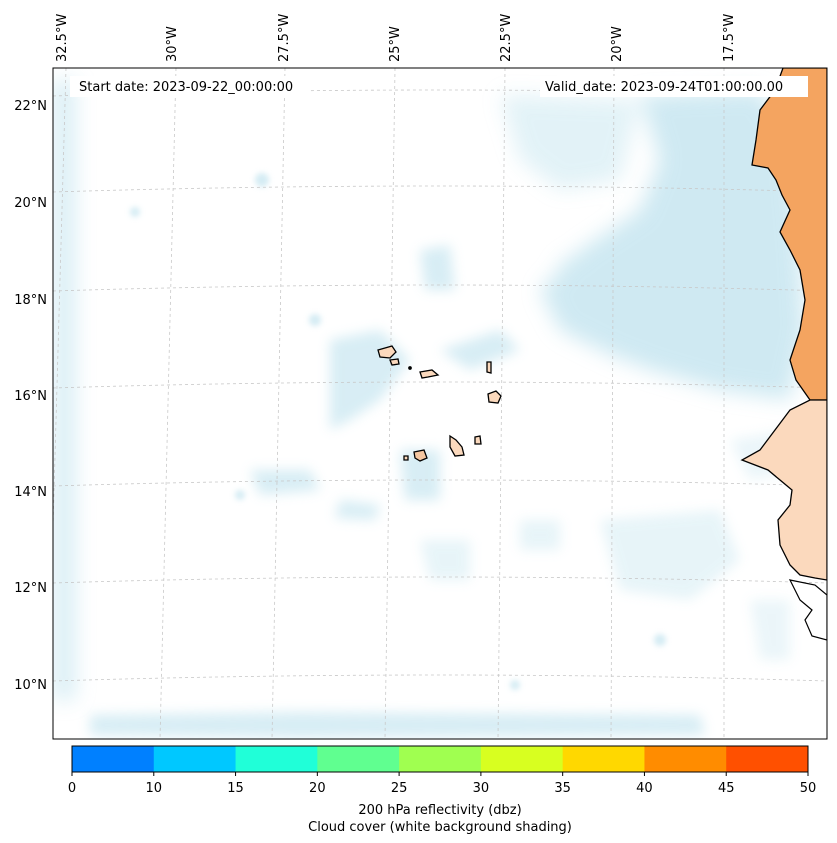 The image size is (837, 843). What do you see at coordinates (489, 367) in the screenshot?
I see `island-sal` at bounding box center [489, 367].